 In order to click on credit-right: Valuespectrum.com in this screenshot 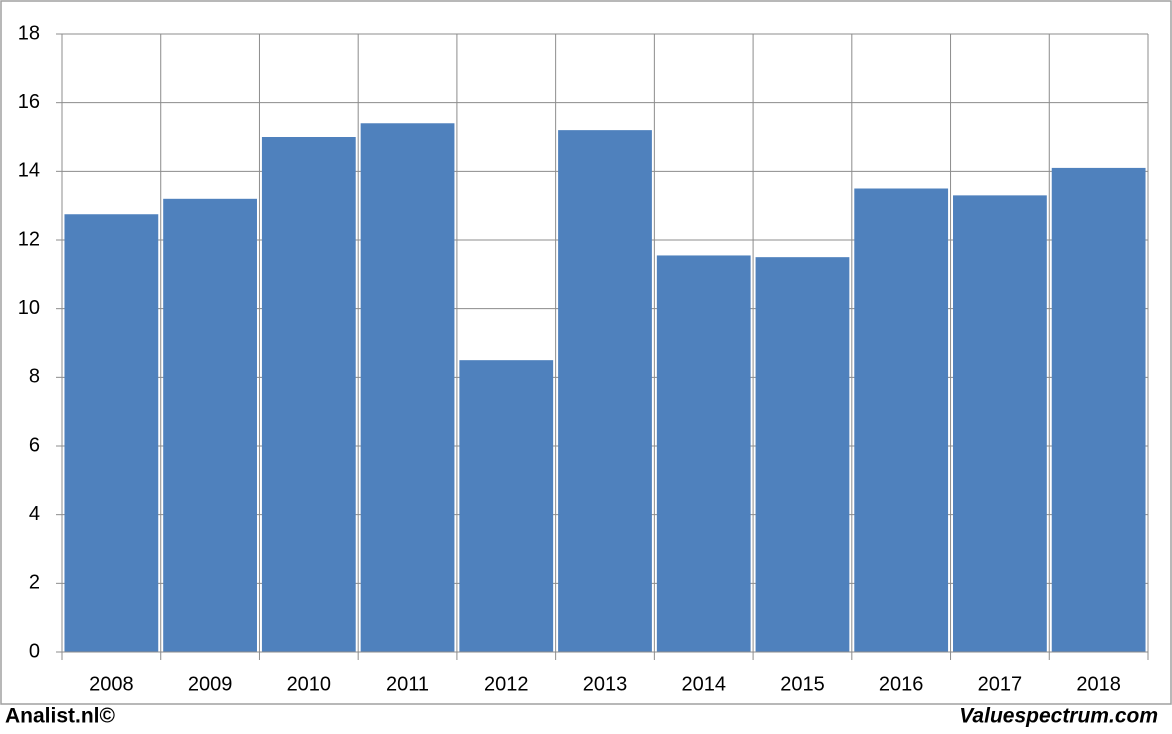, I will do `click(1058, 716)`.